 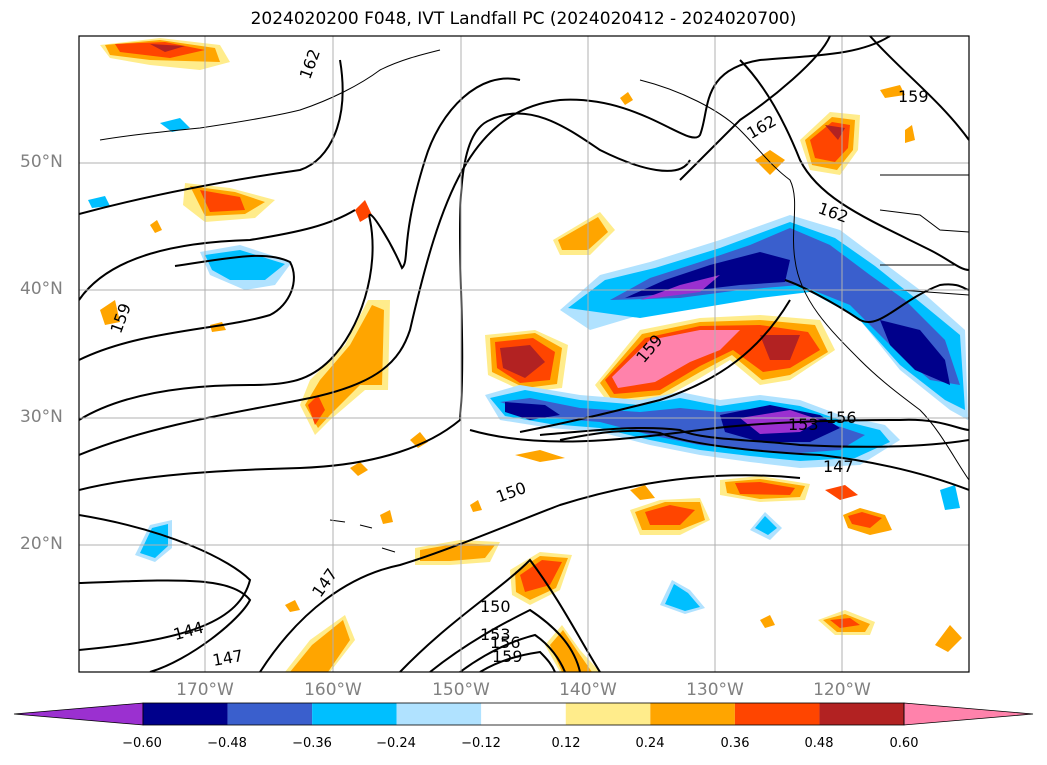 What do you see at coordinates (842, 690) in the screenshot?
I see `lon-label: 120°W` at bounding box center [842, 690].